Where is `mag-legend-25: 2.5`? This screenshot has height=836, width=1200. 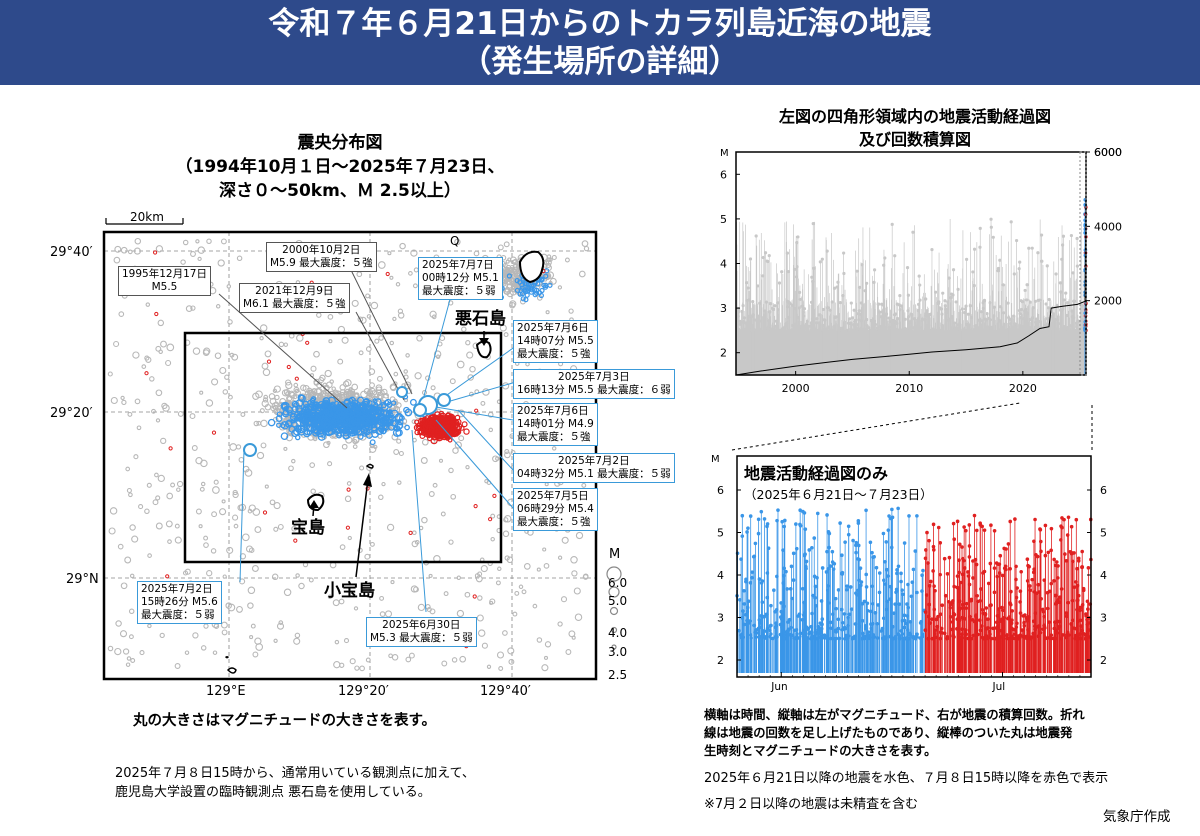
mag-legend-25: 2.5 is located at coordinates (617, 675).